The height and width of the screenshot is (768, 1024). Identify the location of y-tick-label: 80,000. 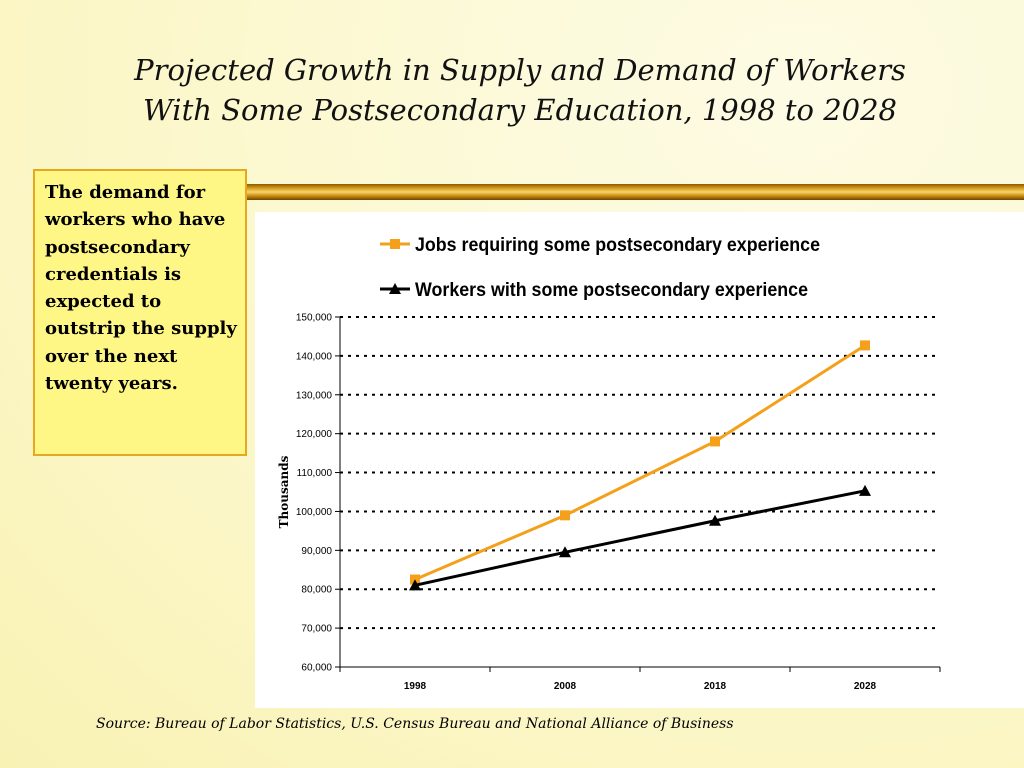
(316, 590).